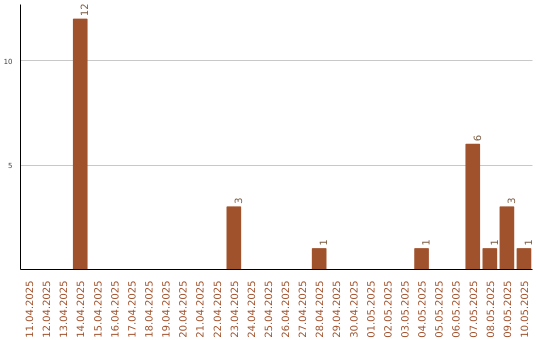  What do you see at coordinates (235, 309) in the screenshot?
I see `x-tick-label: 23.04.2025` at bounding box center [235, 309].